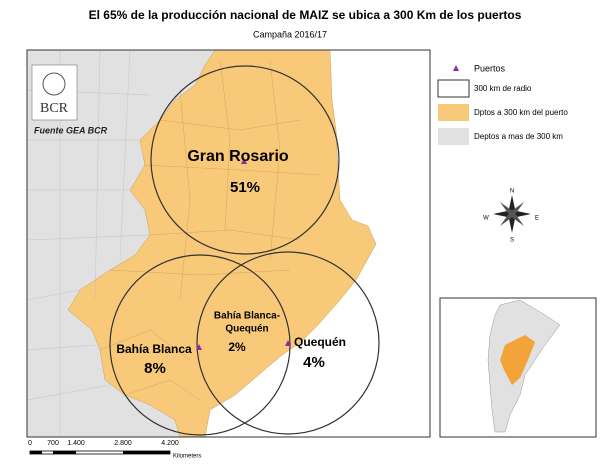  I want to click on port-share: 8%, so click(155, 368).